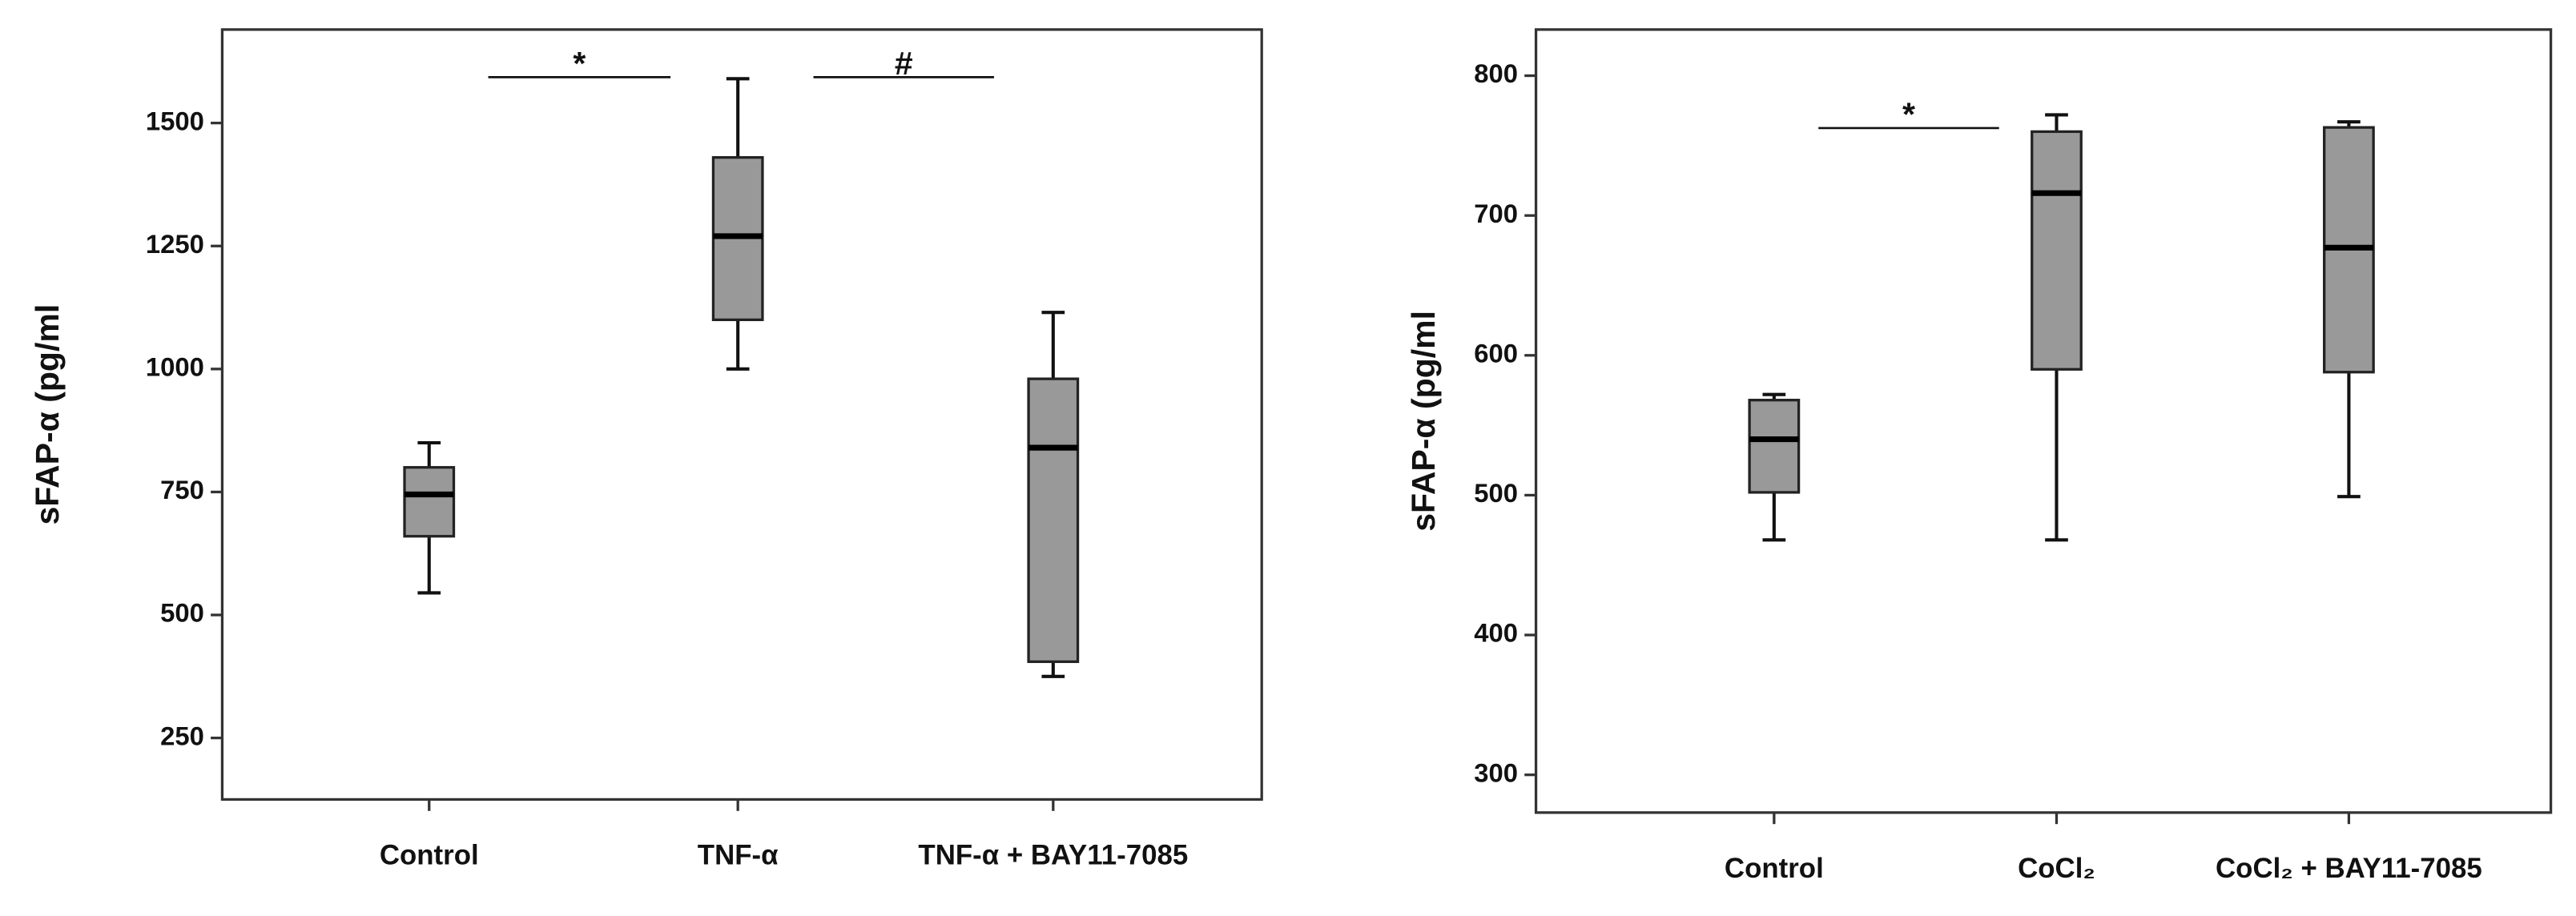 This screenshot has height=916, width=2576. What do you see at coordinates (175, 121) in the screenshot?
I see `y-tick-label: 1500` at bounding box center [175, 121].